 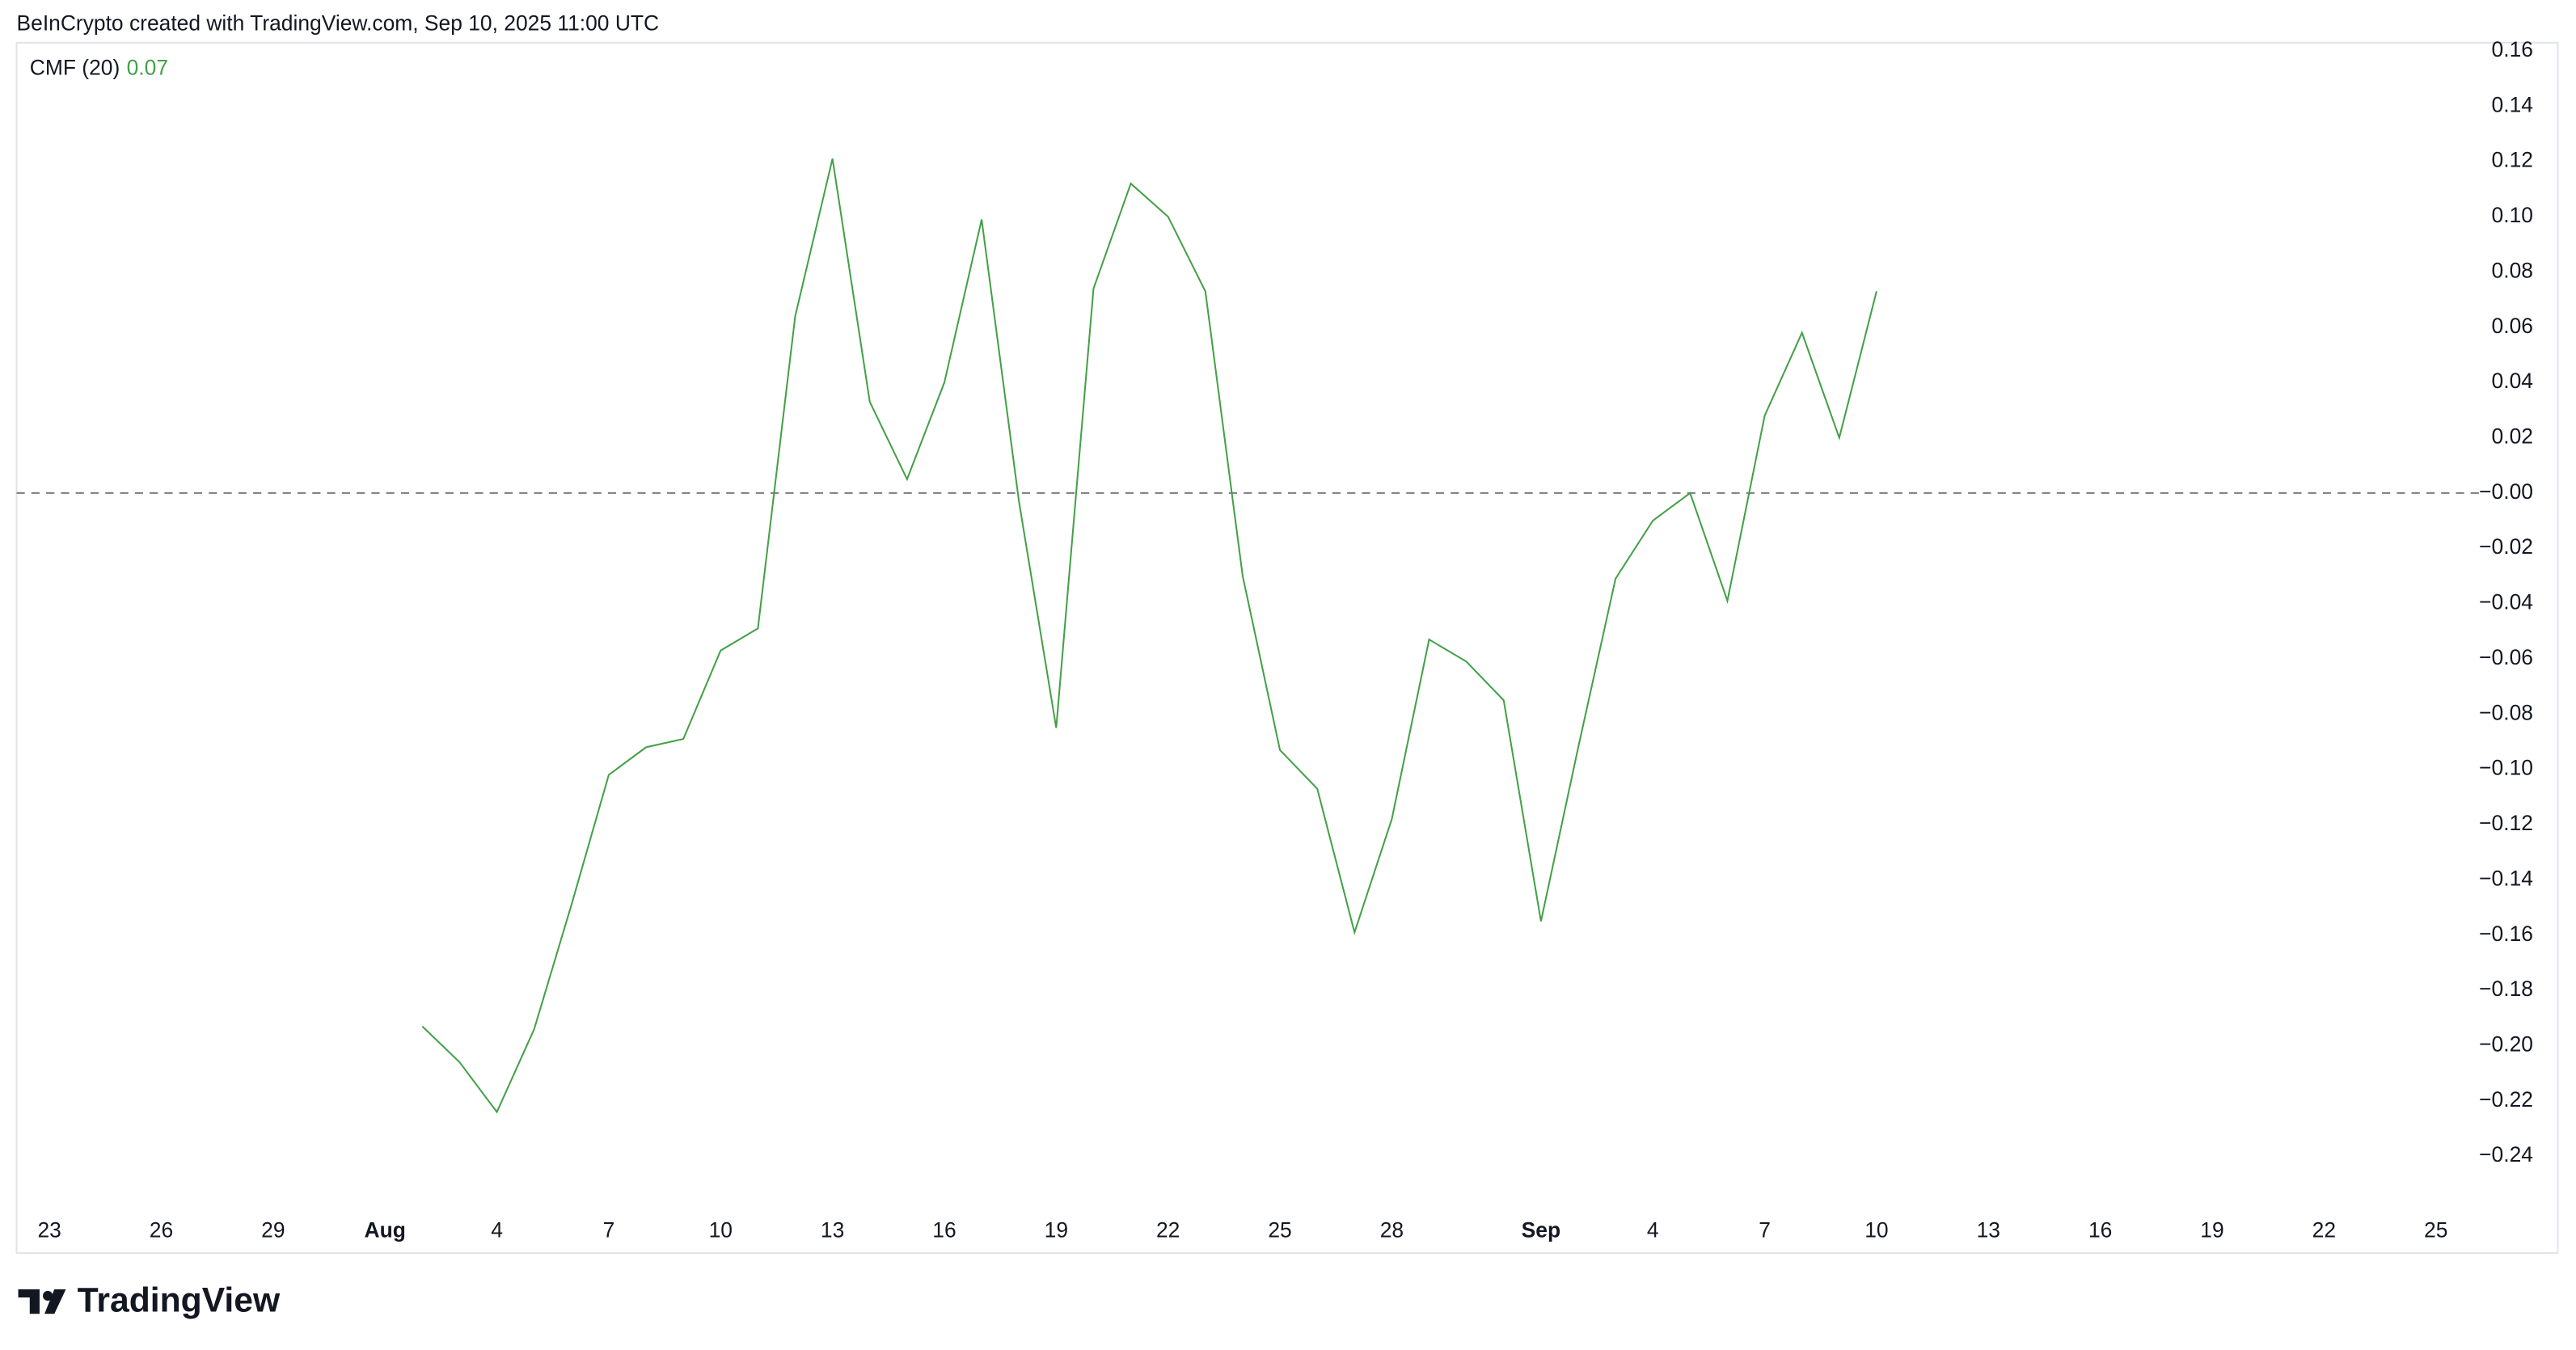 I want to click on x-tick-label: Aug, so click(x=385, y=1230).